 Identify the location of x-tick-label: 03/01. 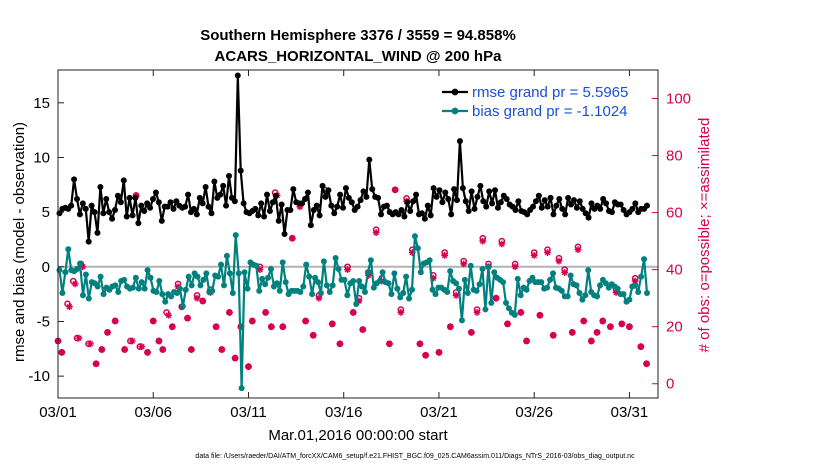
(58, 412).